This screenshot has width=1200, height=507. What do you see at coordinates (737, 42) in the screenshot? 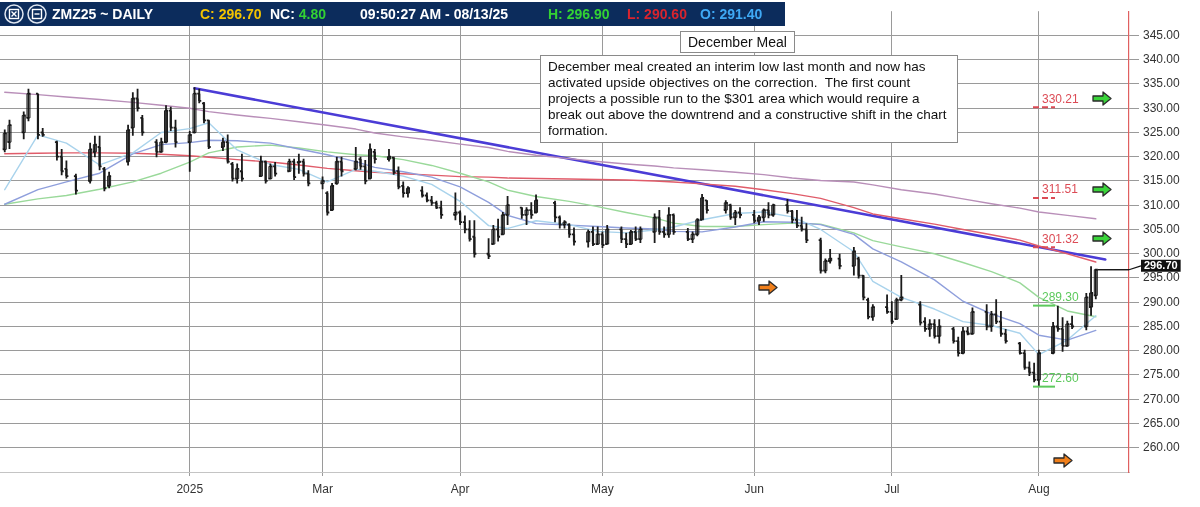
I see `text: December Meal` at bounding box center [737, 42].